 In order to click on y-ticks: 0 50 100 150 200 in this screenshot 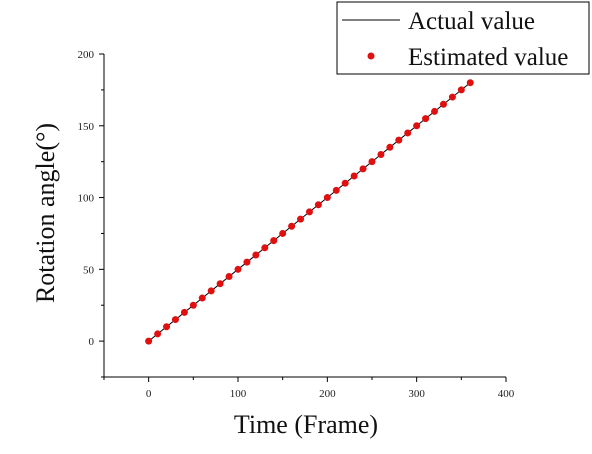, I will do `click(91, 213)`.